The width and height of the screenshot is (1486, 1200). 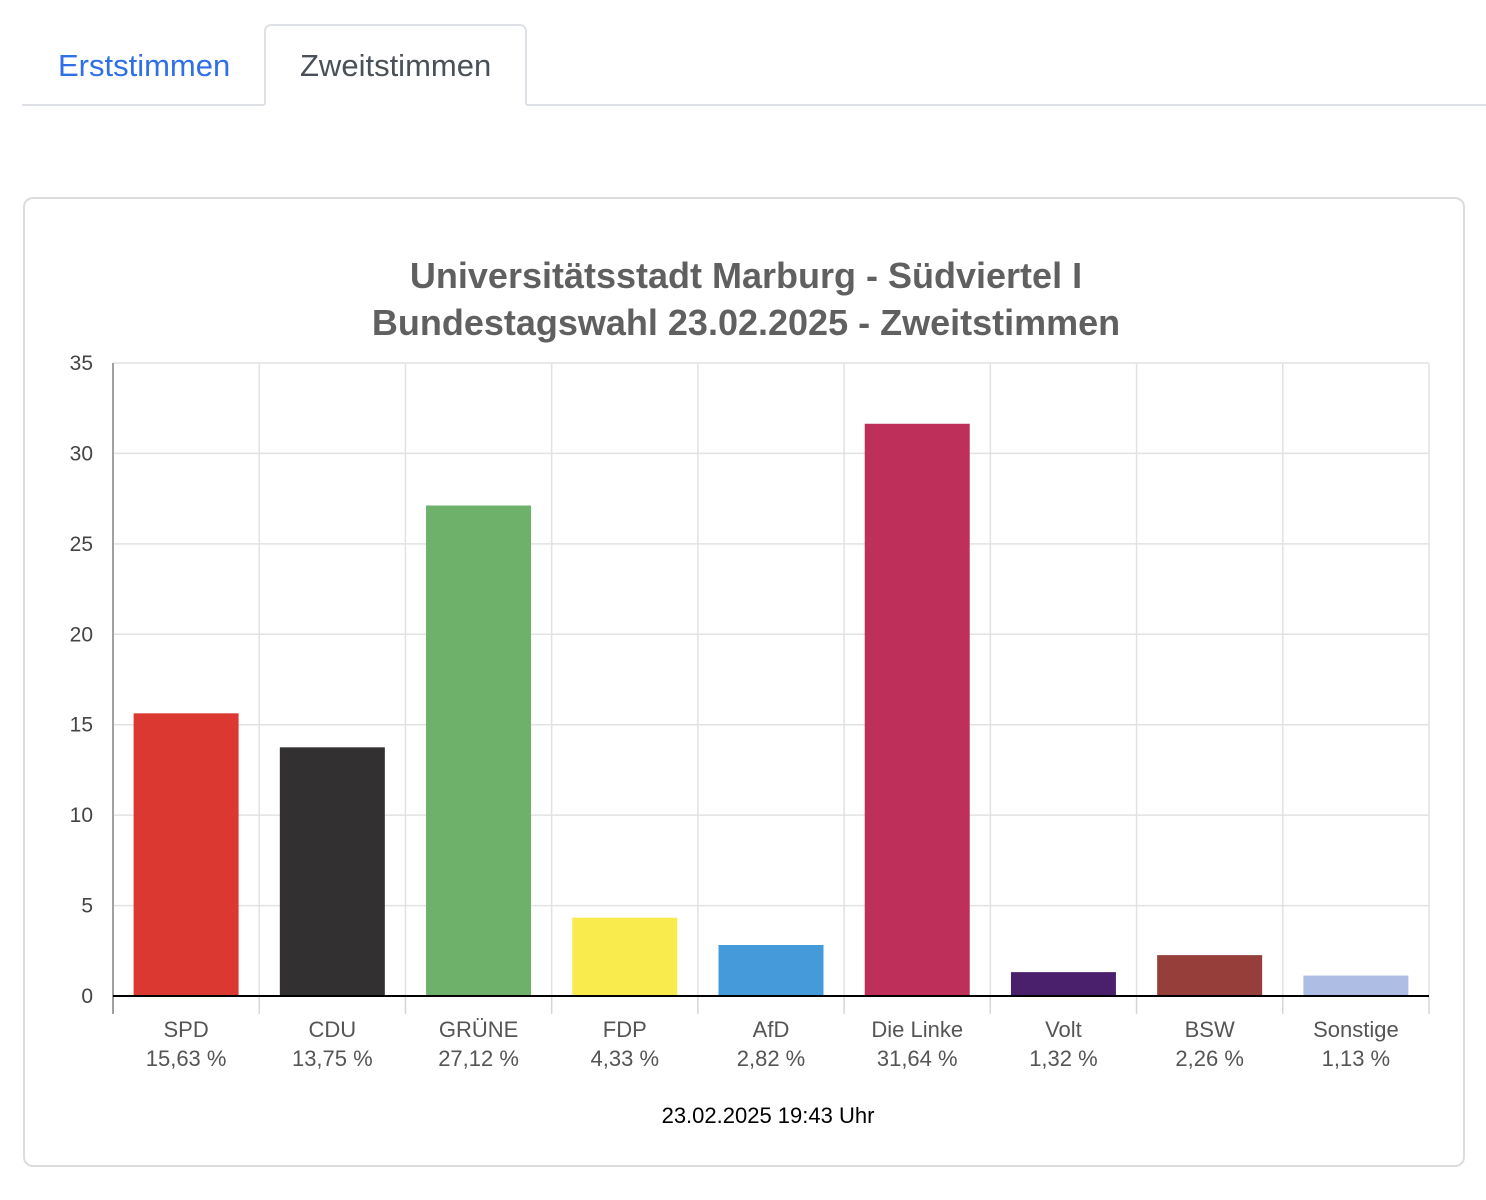 I want to click on x-category-label: FDP, so click(x=625, y=1029).